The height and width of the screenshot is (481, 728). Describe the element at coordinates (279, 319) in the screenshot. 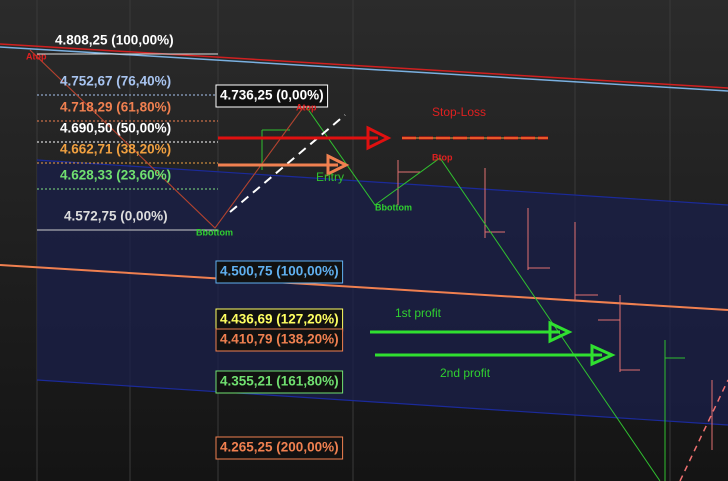

I see `fib-label: 4.436,69 (127,20%)` at that location.